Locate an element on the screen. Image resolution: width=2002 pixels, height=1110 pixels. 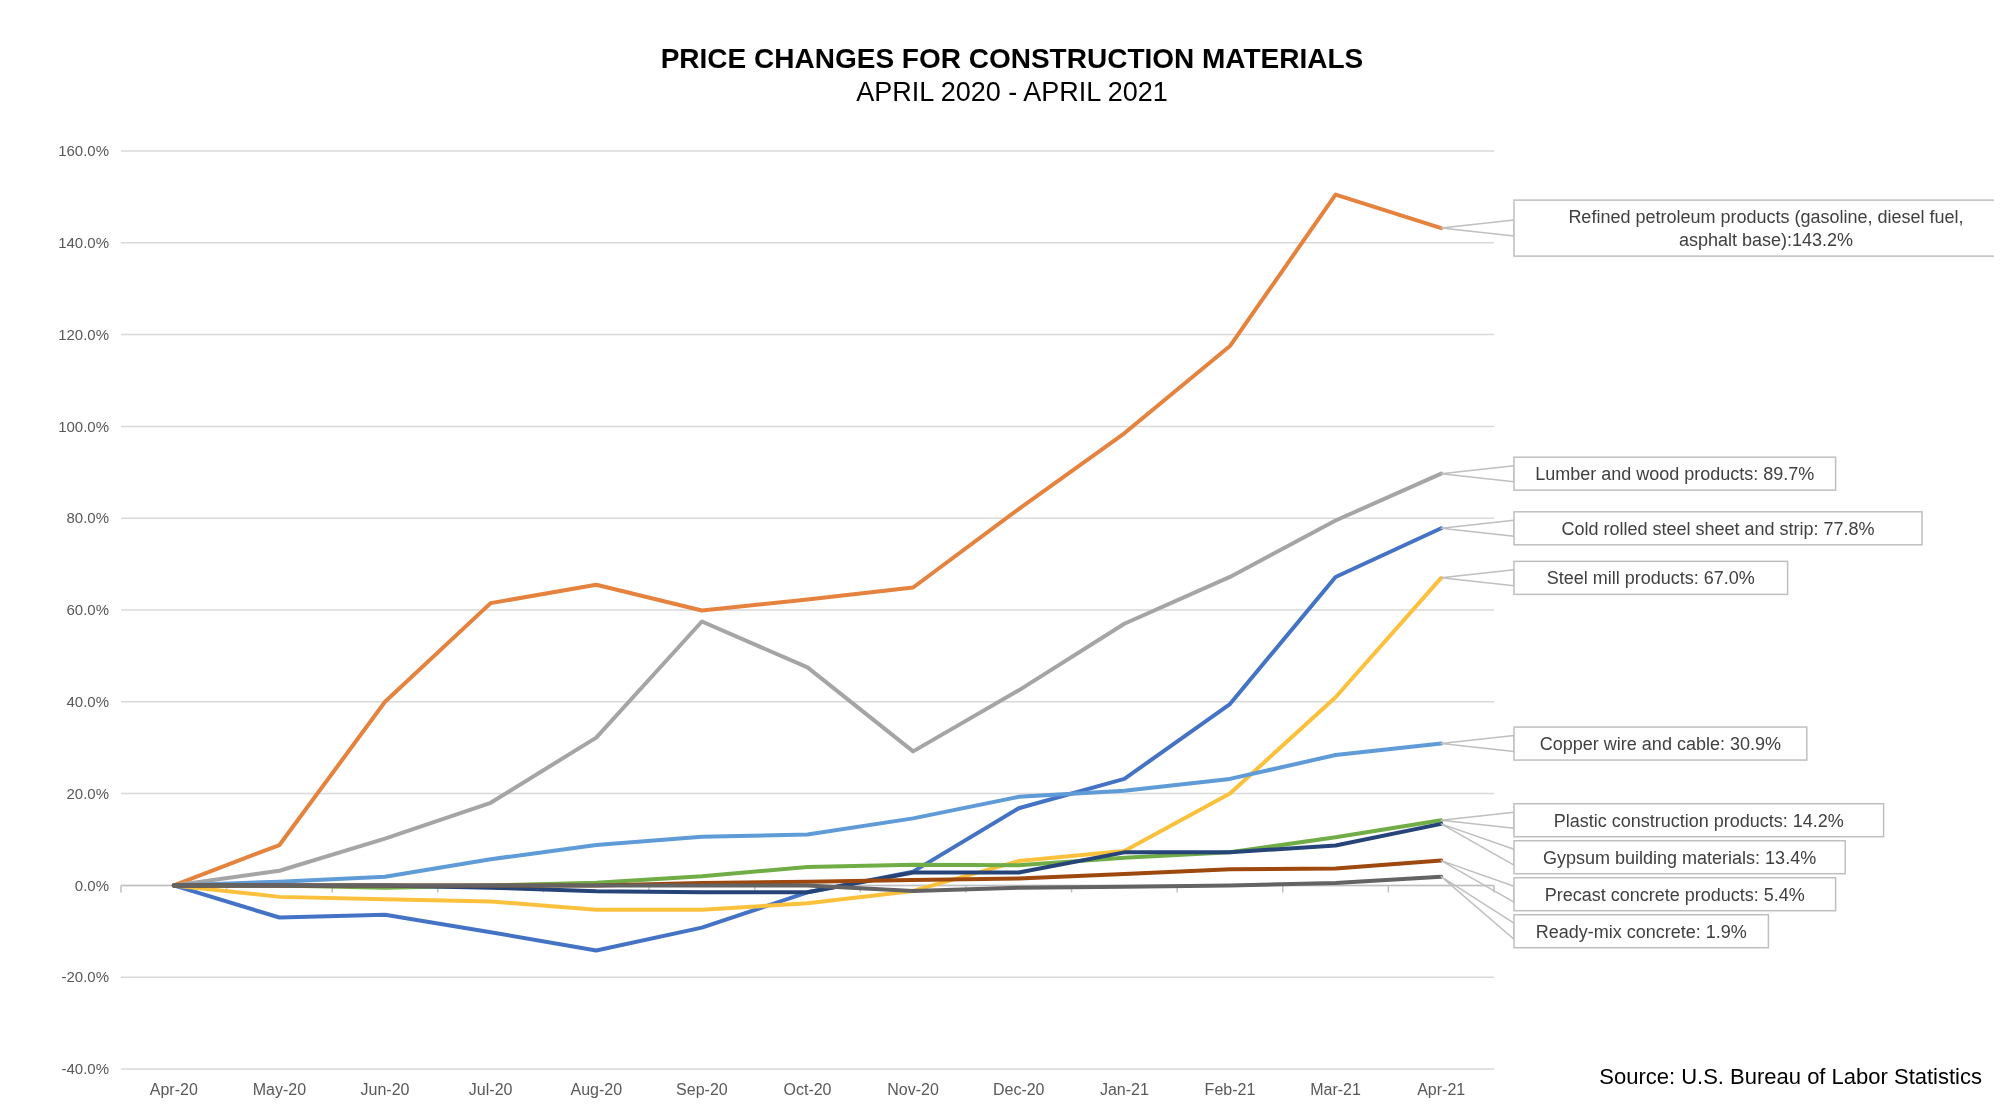
chart-subtitle: APRIL 2020 - APRIL 2021 is located at coordinates (1012, 92).